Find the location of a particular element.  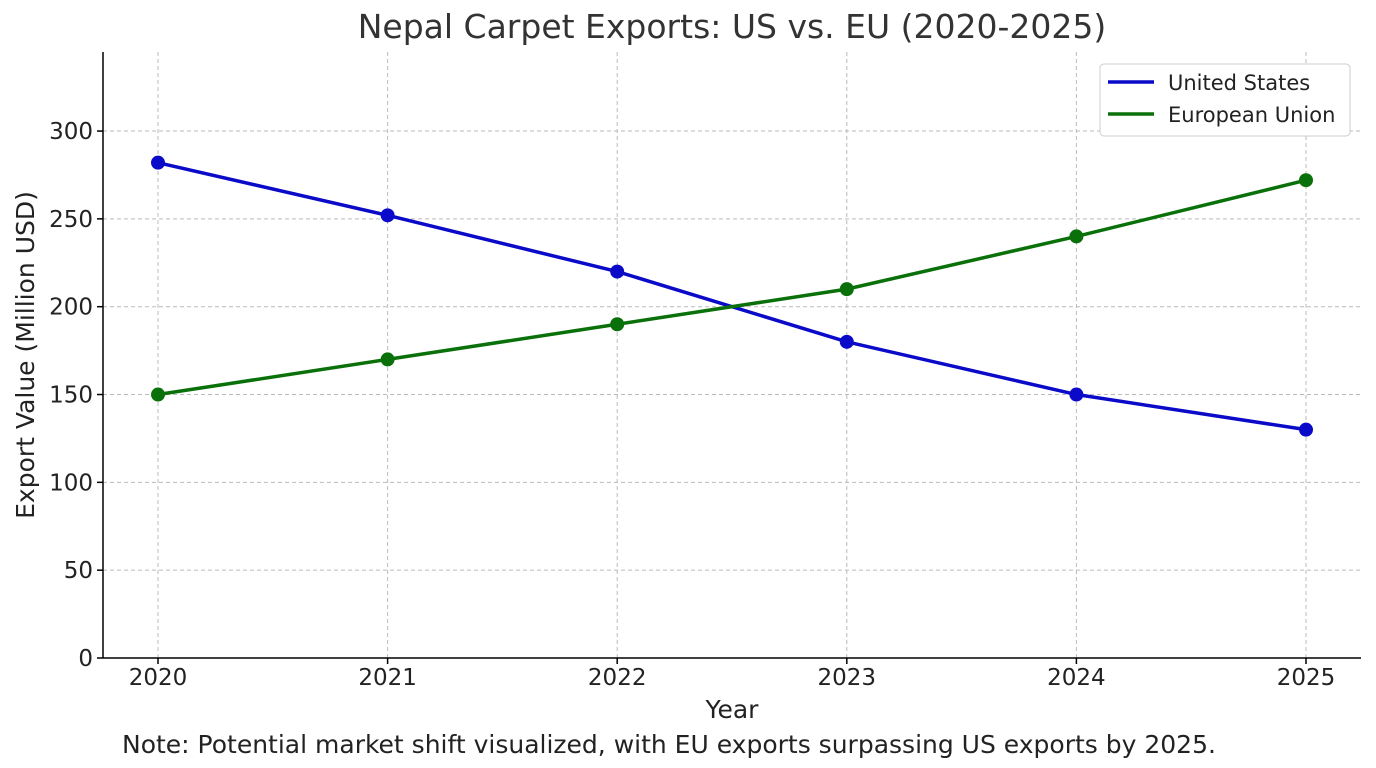

x-axis-label: Year is located at coordinates (732, 709).